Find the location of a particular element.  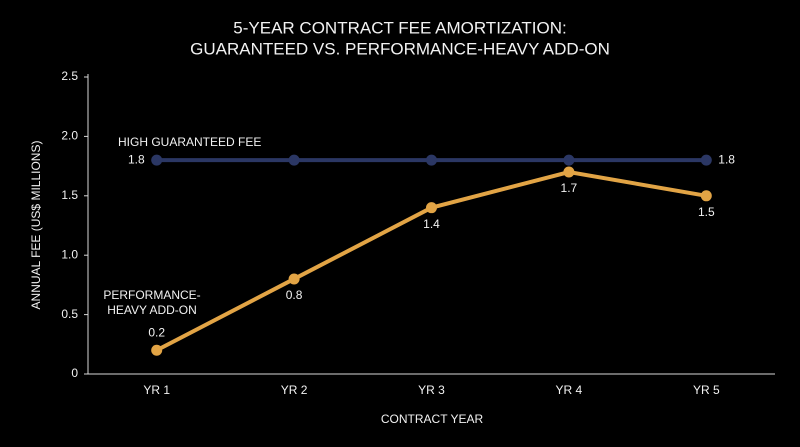

y-tick-label: 1.5 is located at coordinates (69, 195).